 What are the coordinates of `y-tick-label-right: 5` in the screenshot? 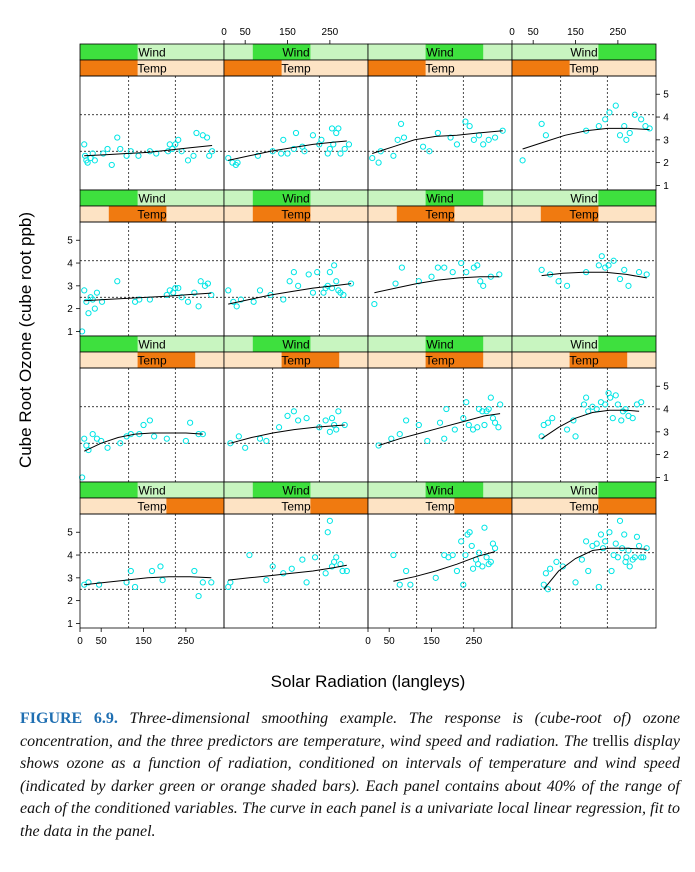 It's located at (666, 95).